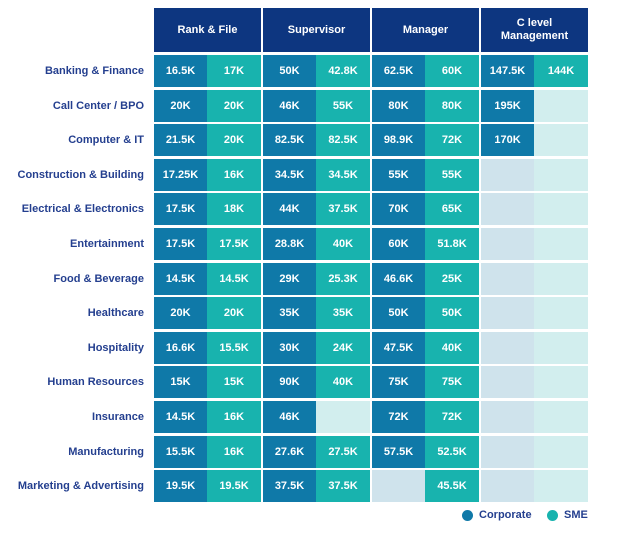  Describe the element at coordinates (452, 71) in the screenshot. I see `sme-cell: 60K` at that location.